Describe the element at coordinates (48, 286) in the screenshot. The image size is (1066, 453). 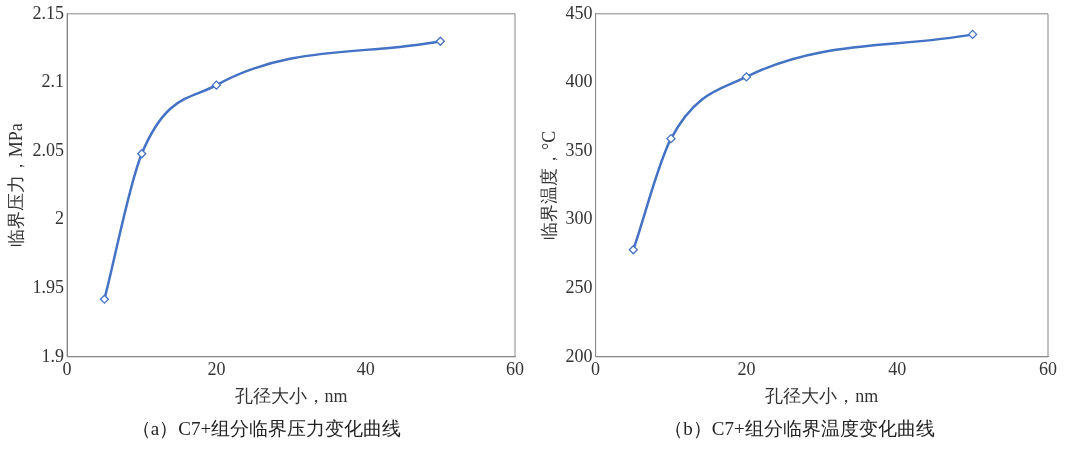
I see `y-tick-label: 1.95` at that location.